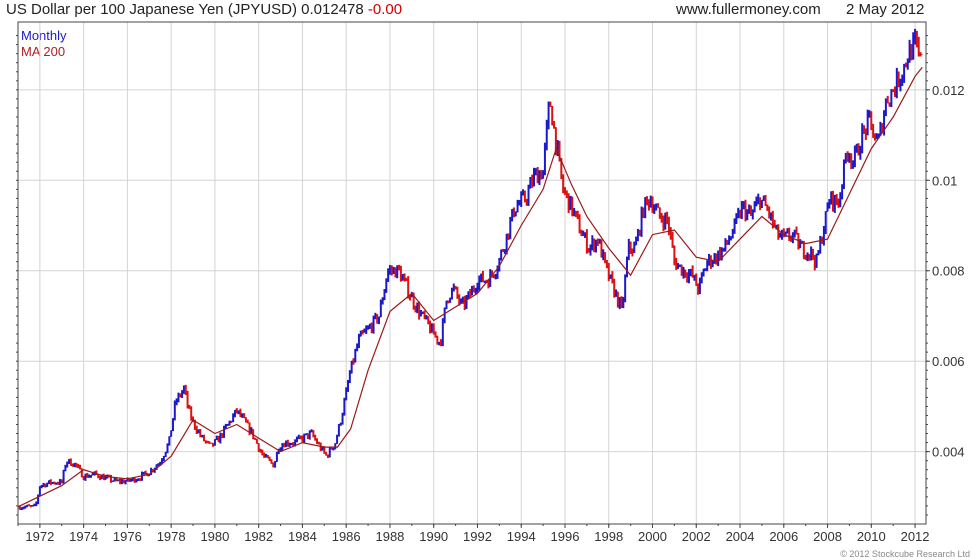 This screenshot has width=980, height=560. Describe the element at coordinates (258, 536) in the screenshot. I see `x-tick-label: 1982` at that location.